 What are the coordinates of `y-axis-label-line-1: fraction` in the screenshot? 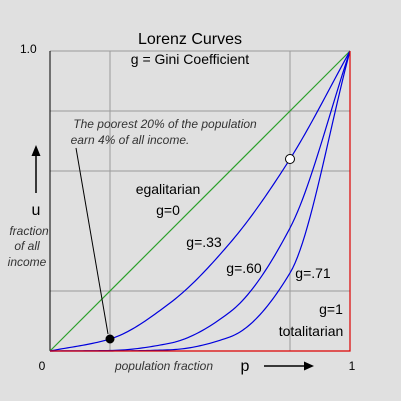 It's located at (29, 231).